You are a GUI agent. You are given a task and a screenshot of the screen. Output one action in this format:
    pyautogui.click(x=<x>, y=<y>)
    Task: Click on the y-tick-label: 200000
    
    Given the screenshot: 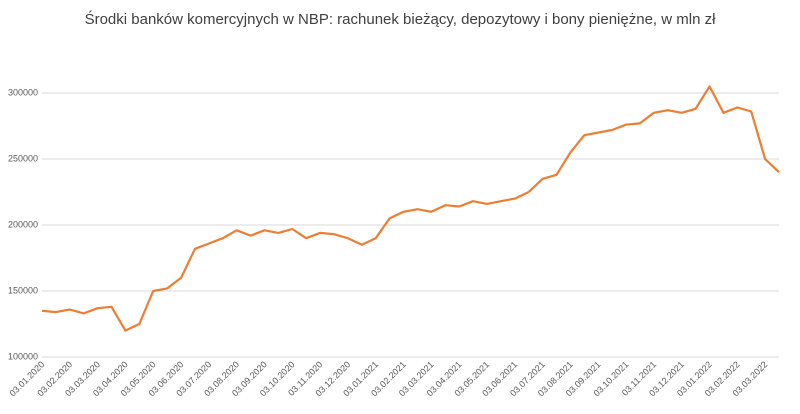 What is the action you would take?
    pyautogui.click(x=23, y=224)
    